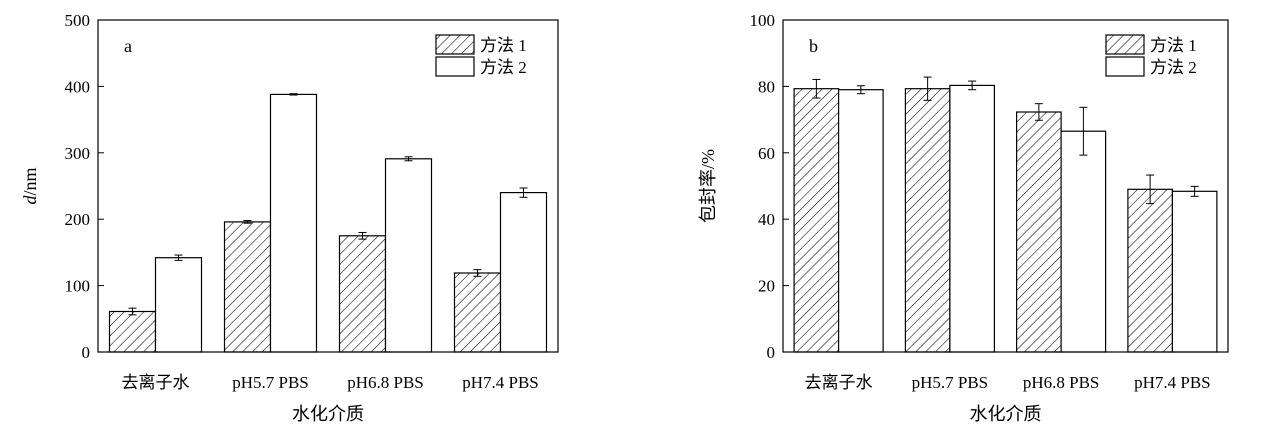 The image size is (1281, 432). What do you see at coordinates (708, 186) in the screenshot?
I see `y-axis-label: 包封率/%` at bounding box center [708, 186].